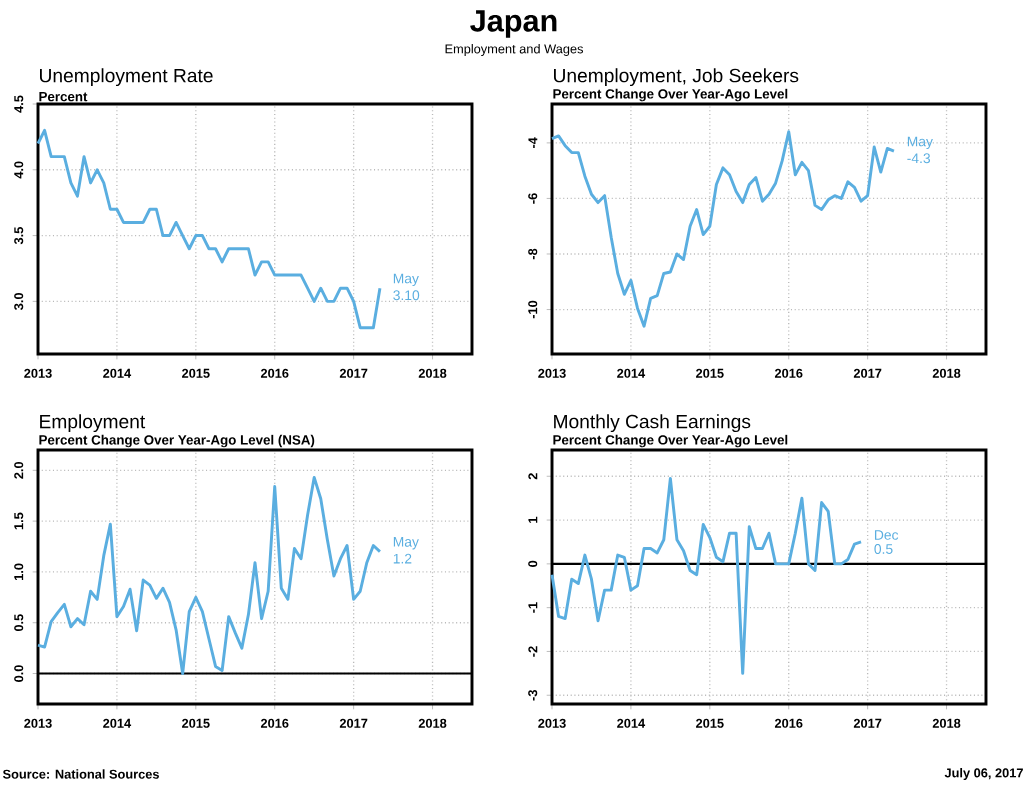 The width and height of the screenshot is (1028, 788). Describe the element at coordinates (652, 423) in the screenshot. I see `chart-title: Monthly Cash Earnings` at that location.